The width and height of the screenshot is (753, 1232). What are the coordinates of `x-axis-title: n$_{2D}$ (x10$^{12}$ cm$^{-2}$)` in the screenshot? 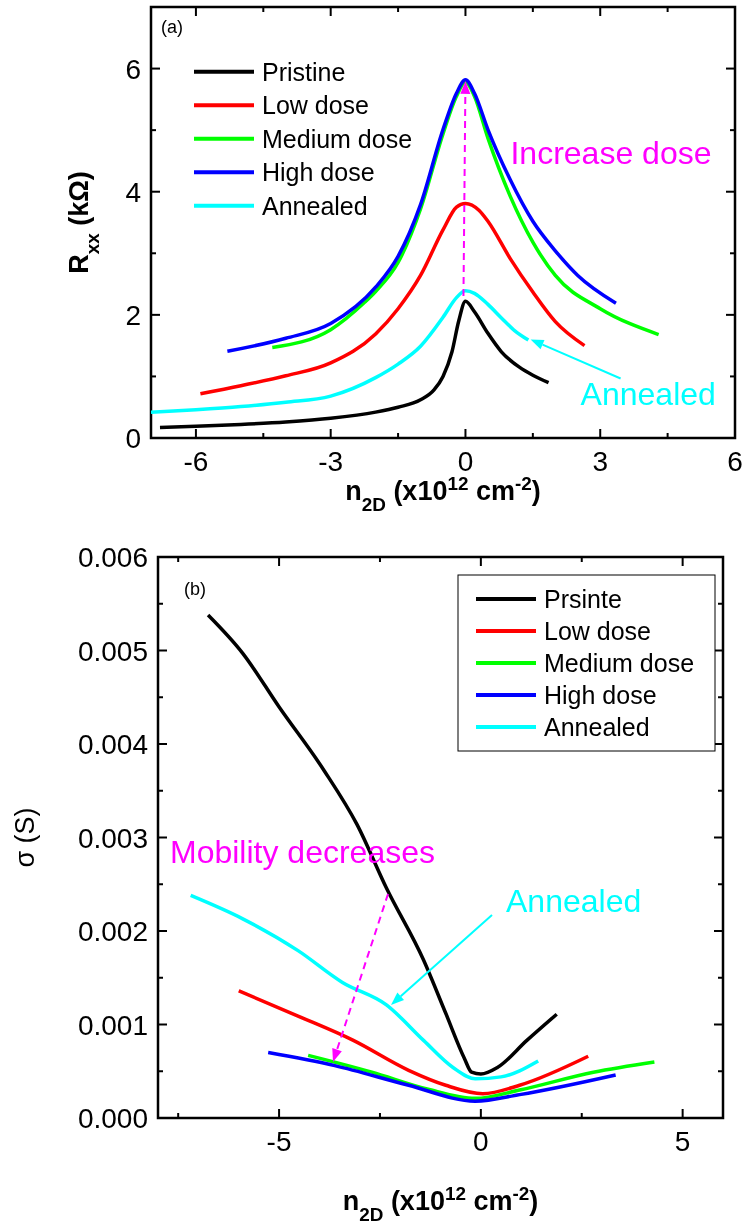 It's located at (440, 1203).